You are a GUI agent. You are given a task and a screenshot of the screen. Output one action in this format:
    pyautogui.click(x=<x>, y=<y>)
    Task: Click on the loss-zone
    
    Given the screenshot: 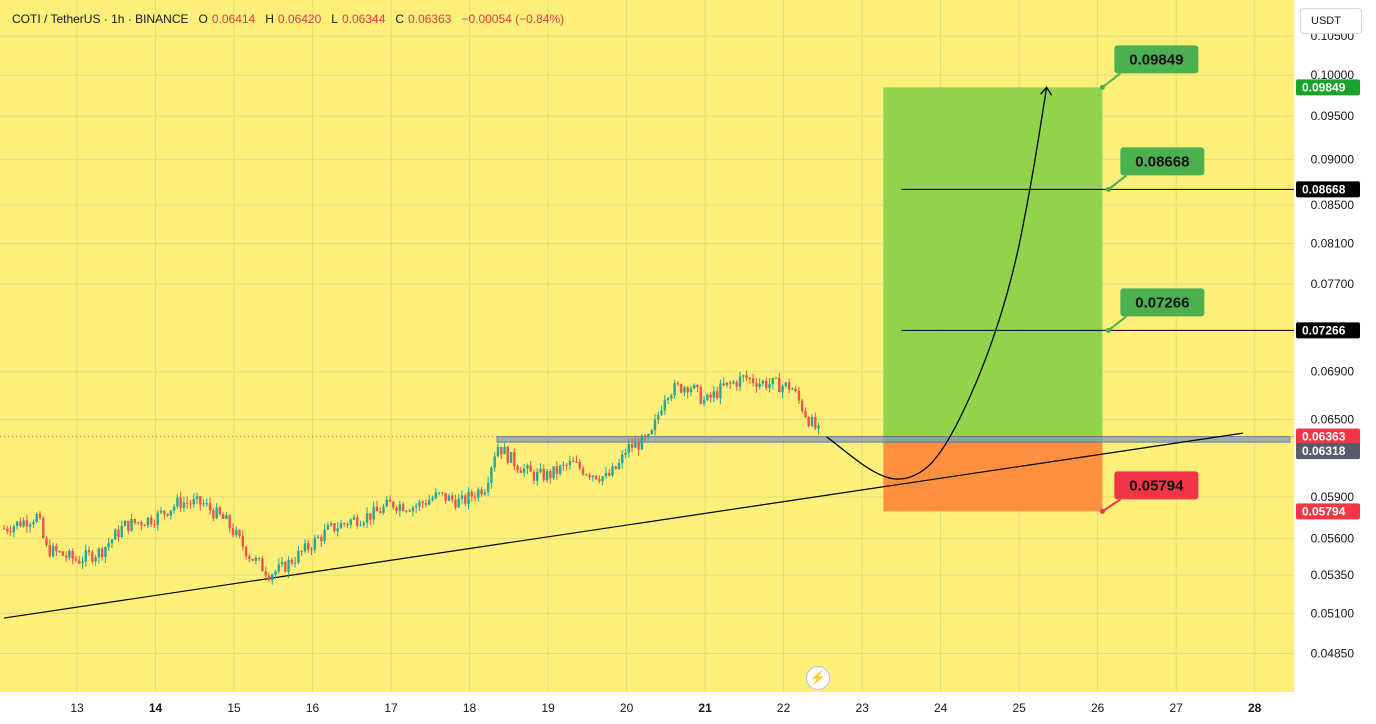 What is the action you would take?
    pyautogui.click(x=993, y=477)
    